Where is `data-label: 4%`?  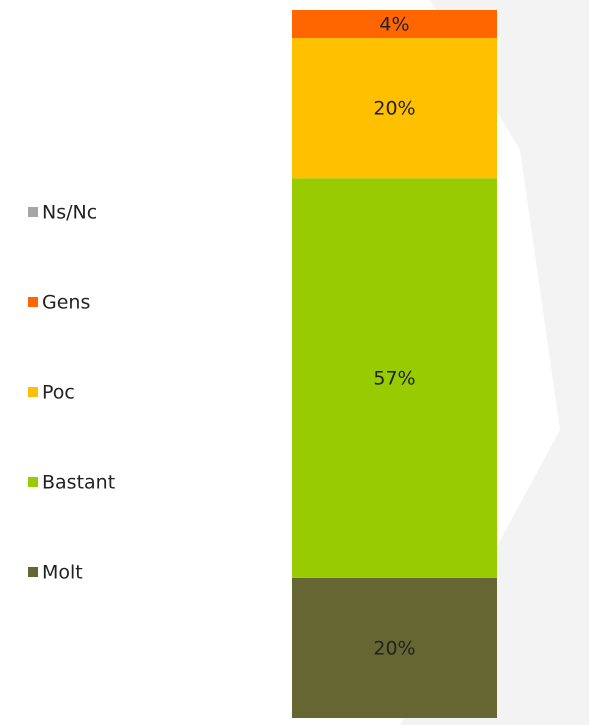
data-label: 4% is located at coordinates (394, 25).